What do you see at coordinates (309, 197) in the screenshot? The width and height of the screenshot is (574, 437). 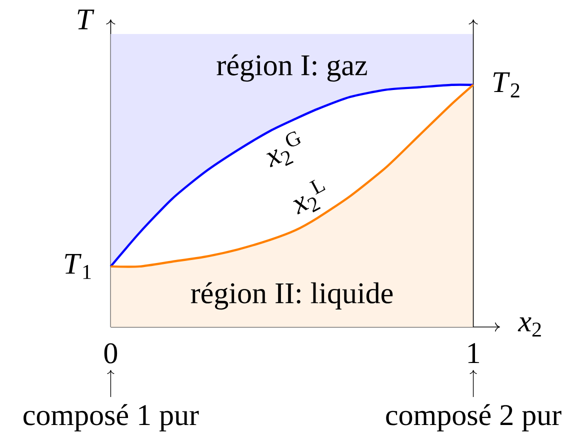 I see `text: x$_{2}$L` at bounding box center [309, 197].